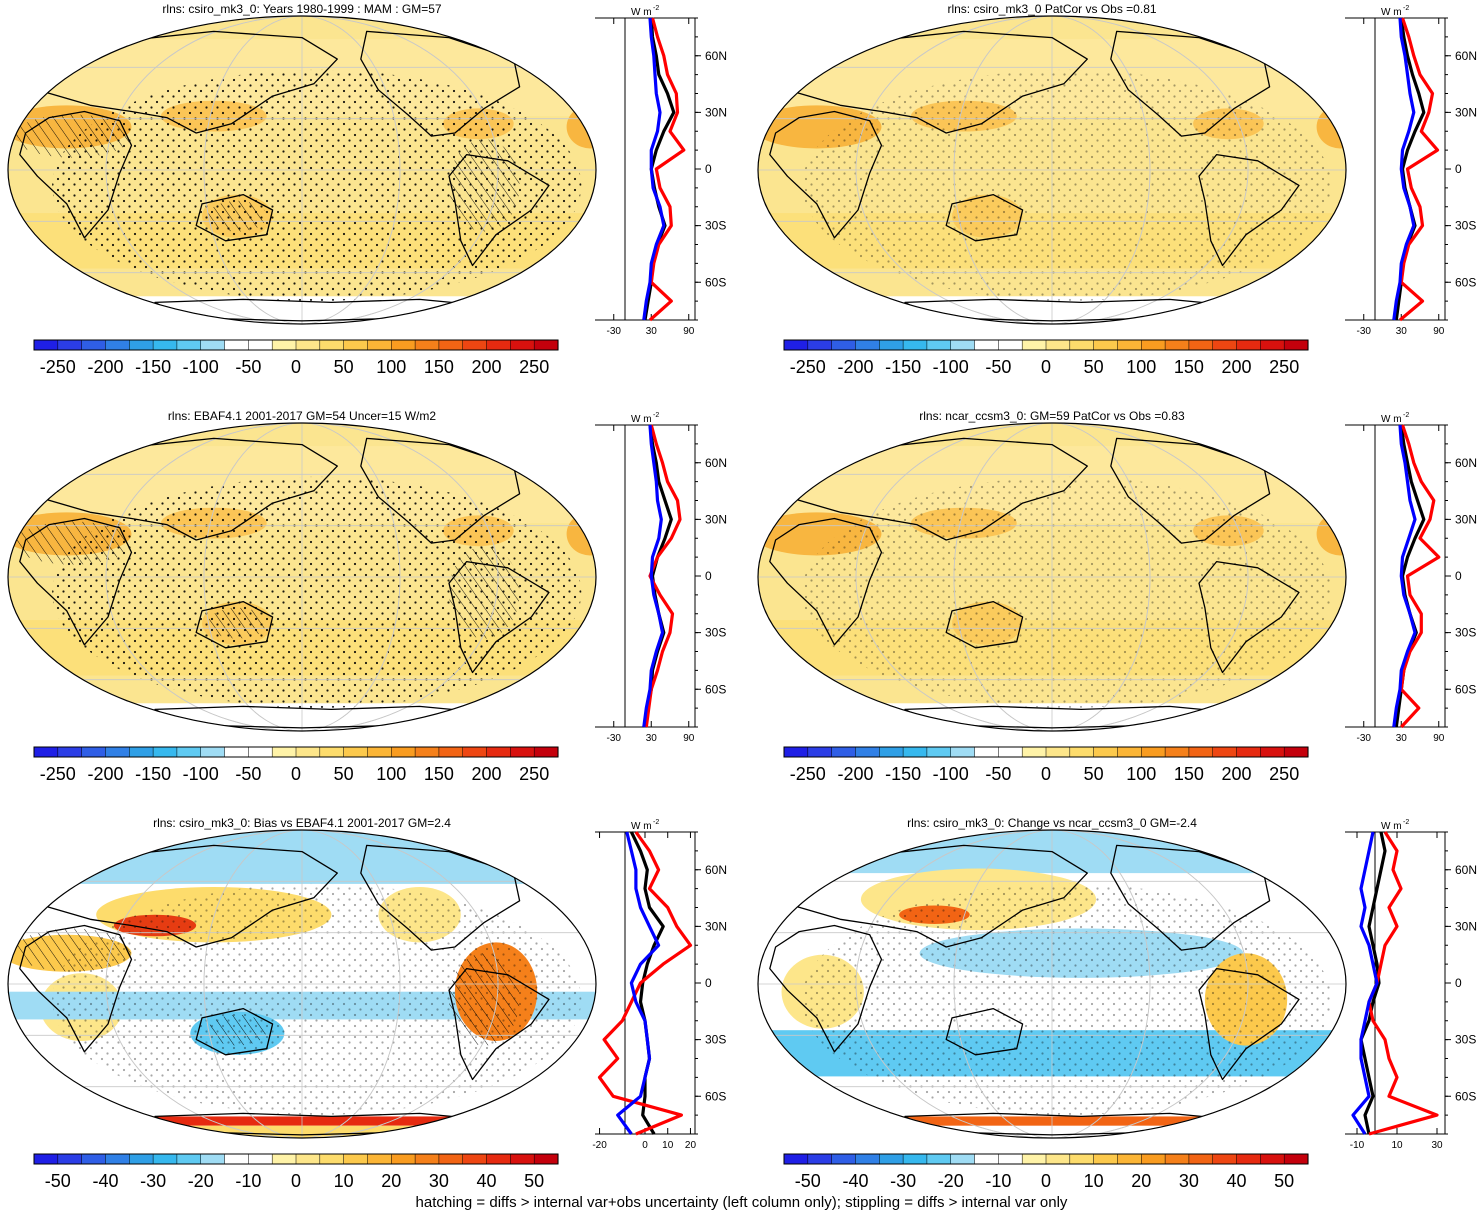  I want to click on zonal-unit-label: W m, so click(1391, 826).